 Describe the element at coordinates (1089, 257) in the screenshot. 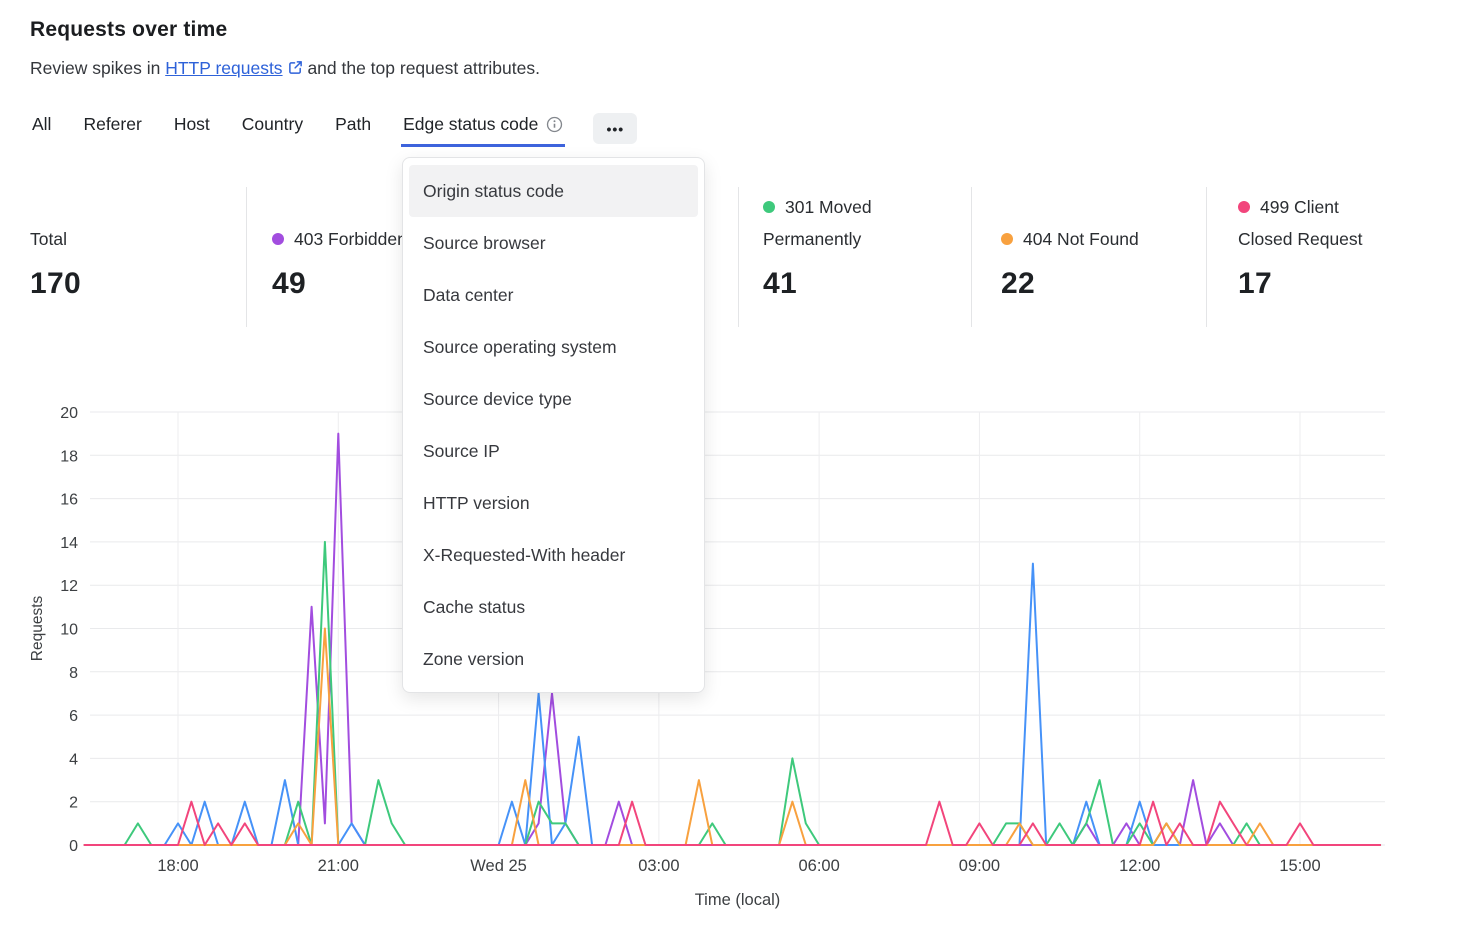

I see `stat-404-not-found: 404 Not Found 22` at that location.